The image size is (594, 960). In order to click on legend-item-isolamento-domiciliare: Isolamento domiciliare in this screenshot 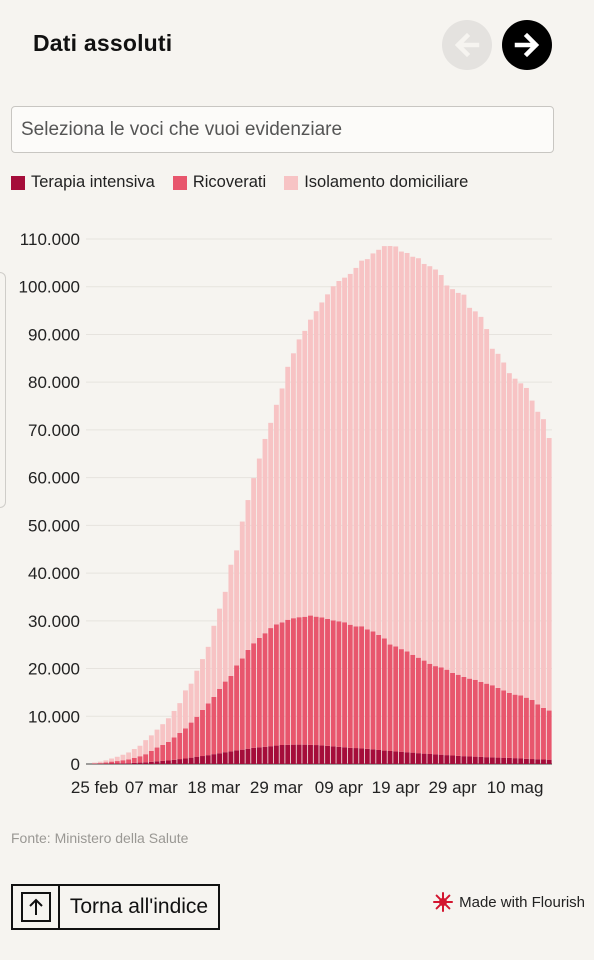, I will do `click(376, 182)`.